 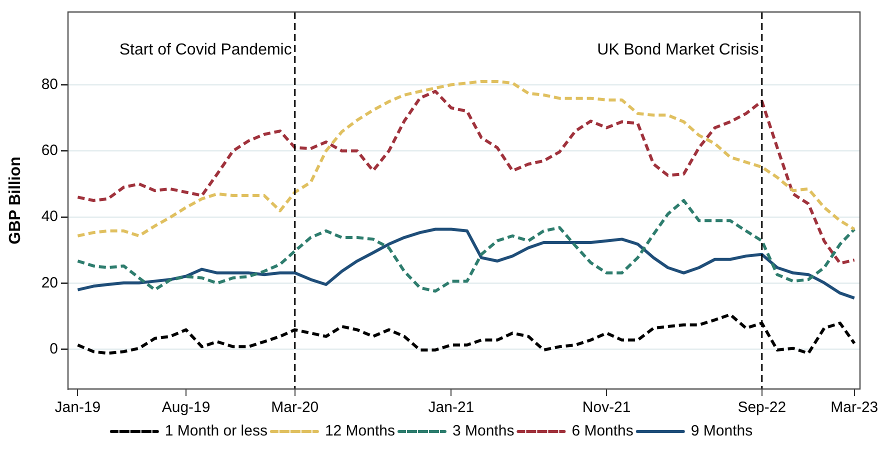 What do you see at coordinates (359, 431) in the screenshot?
I see `legend-label: 12 Months` at bounding box center [359, 431].